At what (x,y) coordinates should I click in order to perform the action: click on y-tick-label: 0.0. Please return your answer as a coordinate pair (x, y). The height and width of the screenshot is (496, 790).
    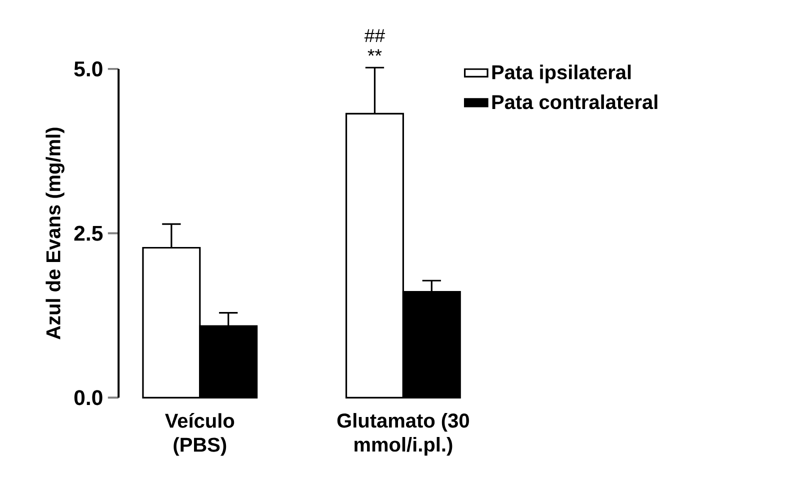
    Looking at the image, I should click on (88, 398).